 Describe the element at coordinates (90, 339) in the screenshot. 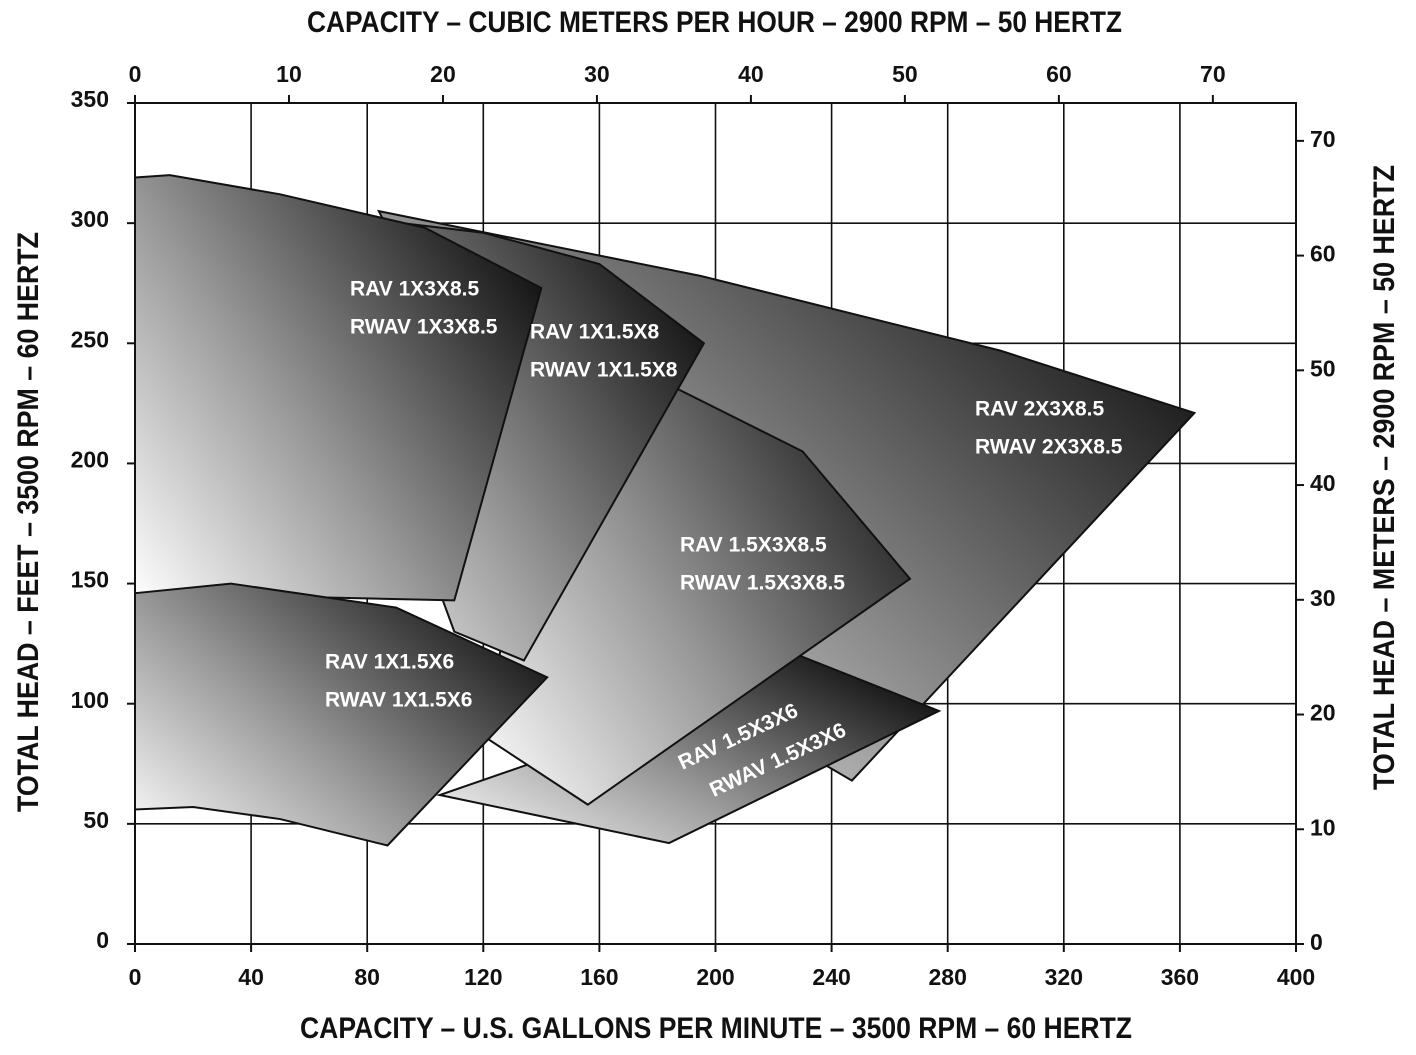

I see `y-tick-label: 250` at that location.